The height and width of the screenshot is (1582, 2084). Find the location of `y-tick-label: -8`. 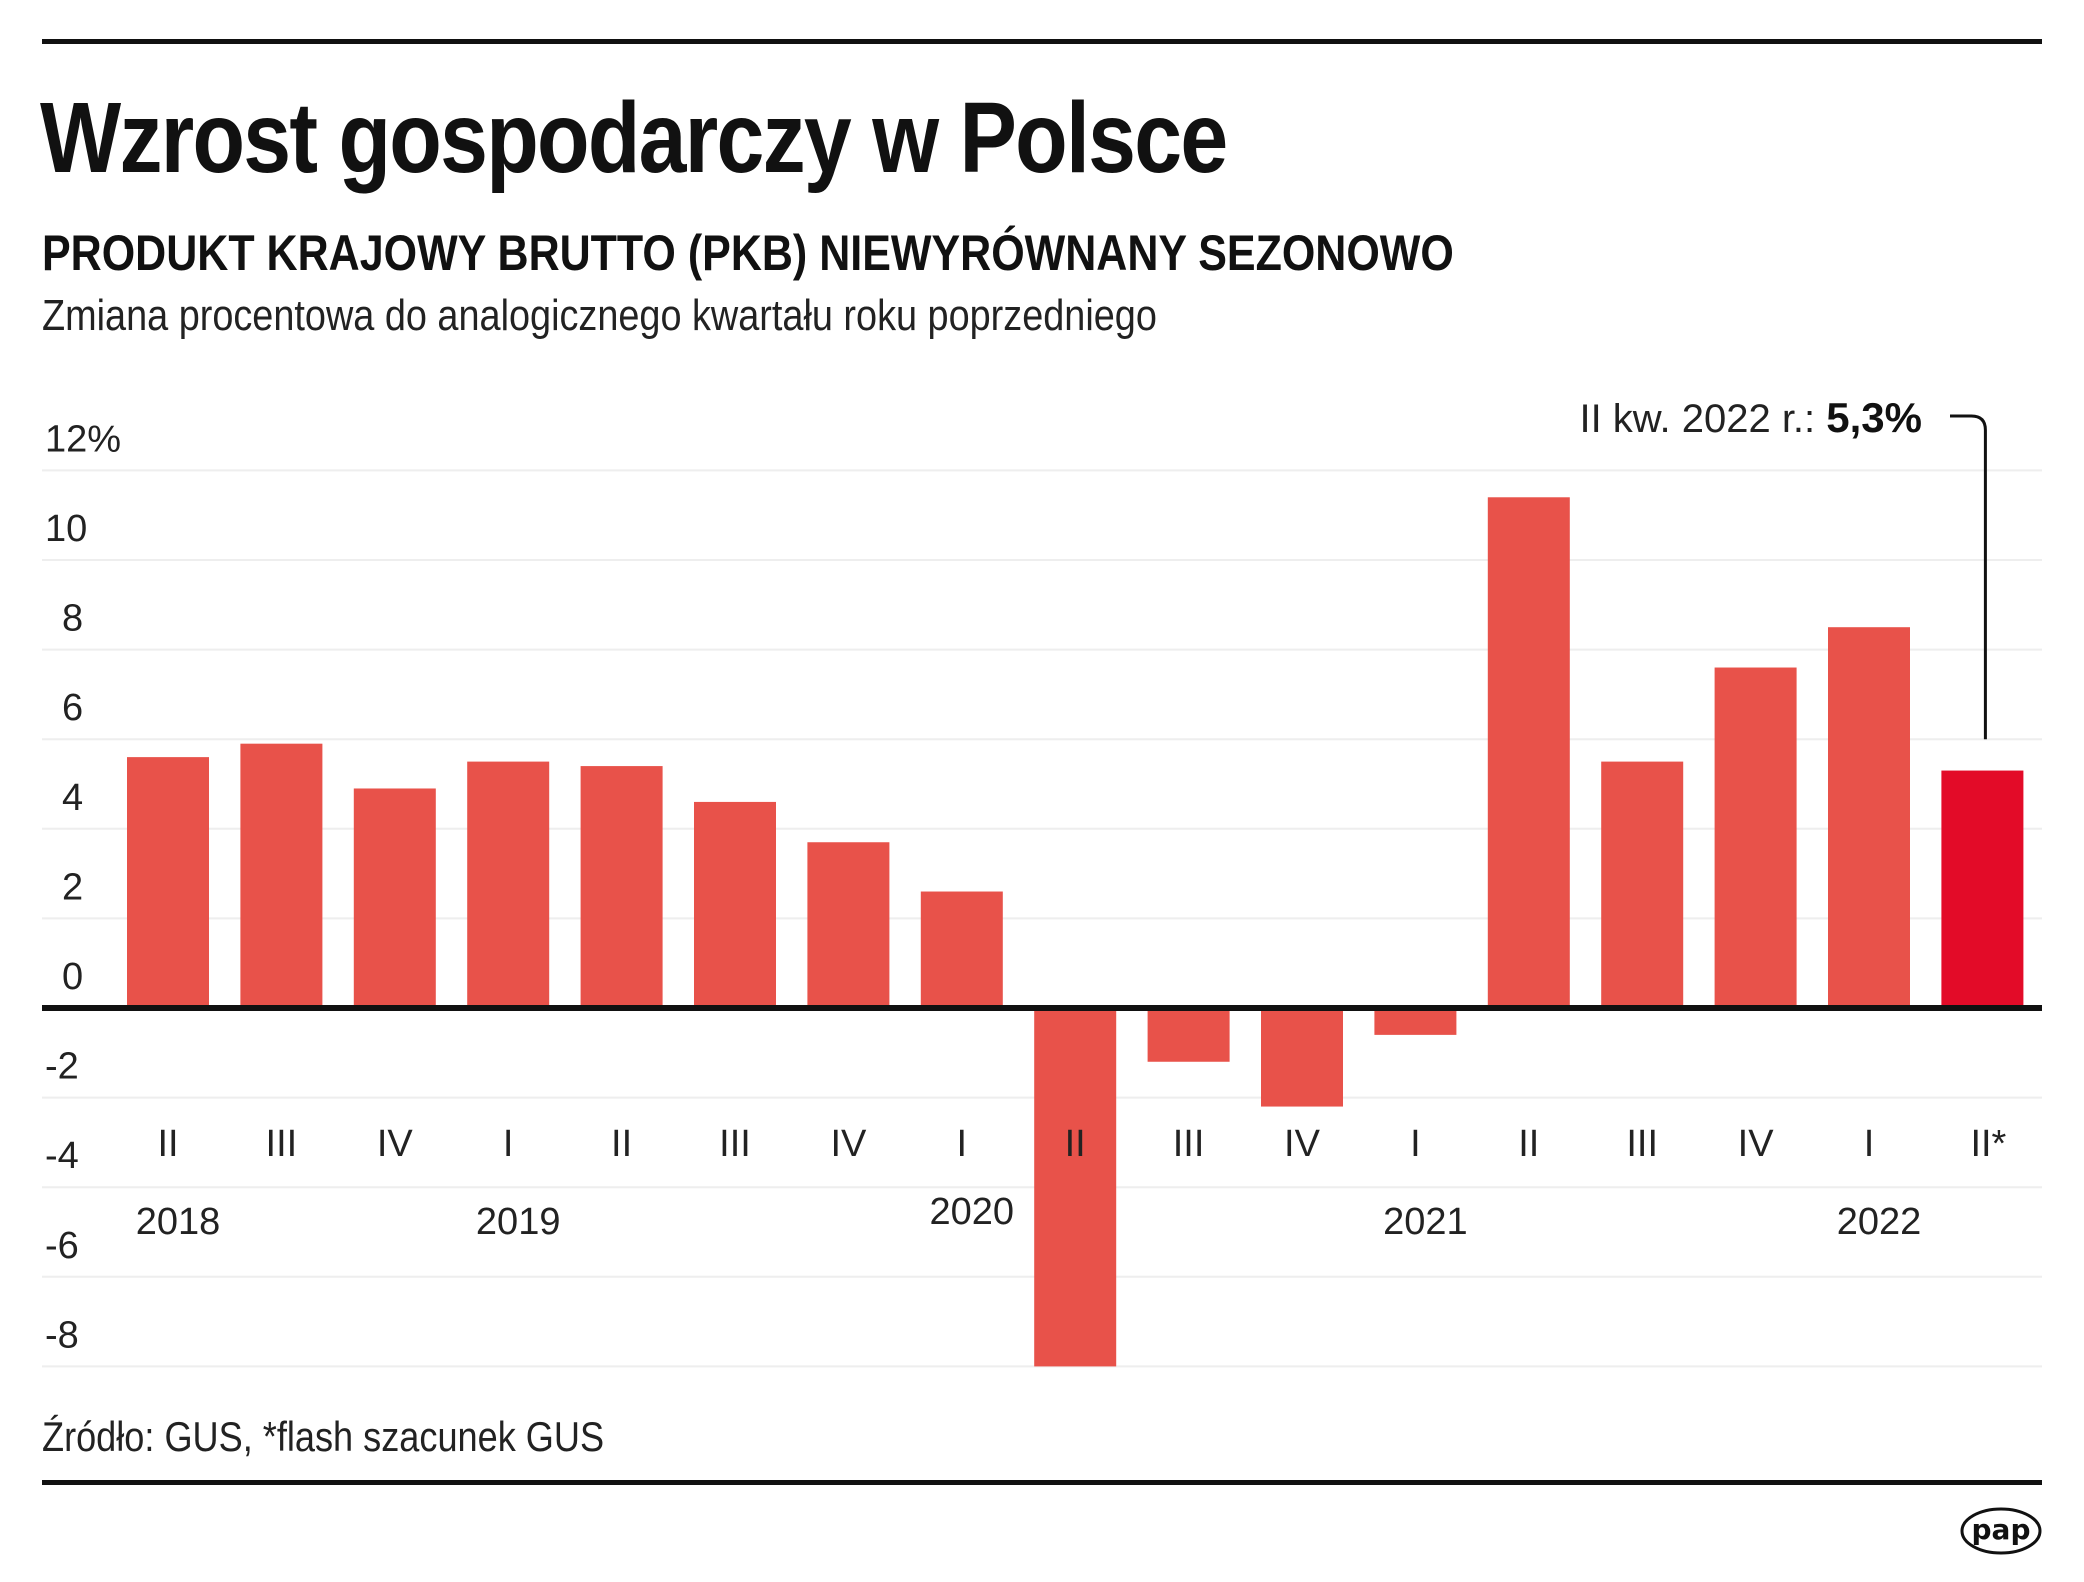

y-tick-label: -8 is located at coordinates (62, 1335).